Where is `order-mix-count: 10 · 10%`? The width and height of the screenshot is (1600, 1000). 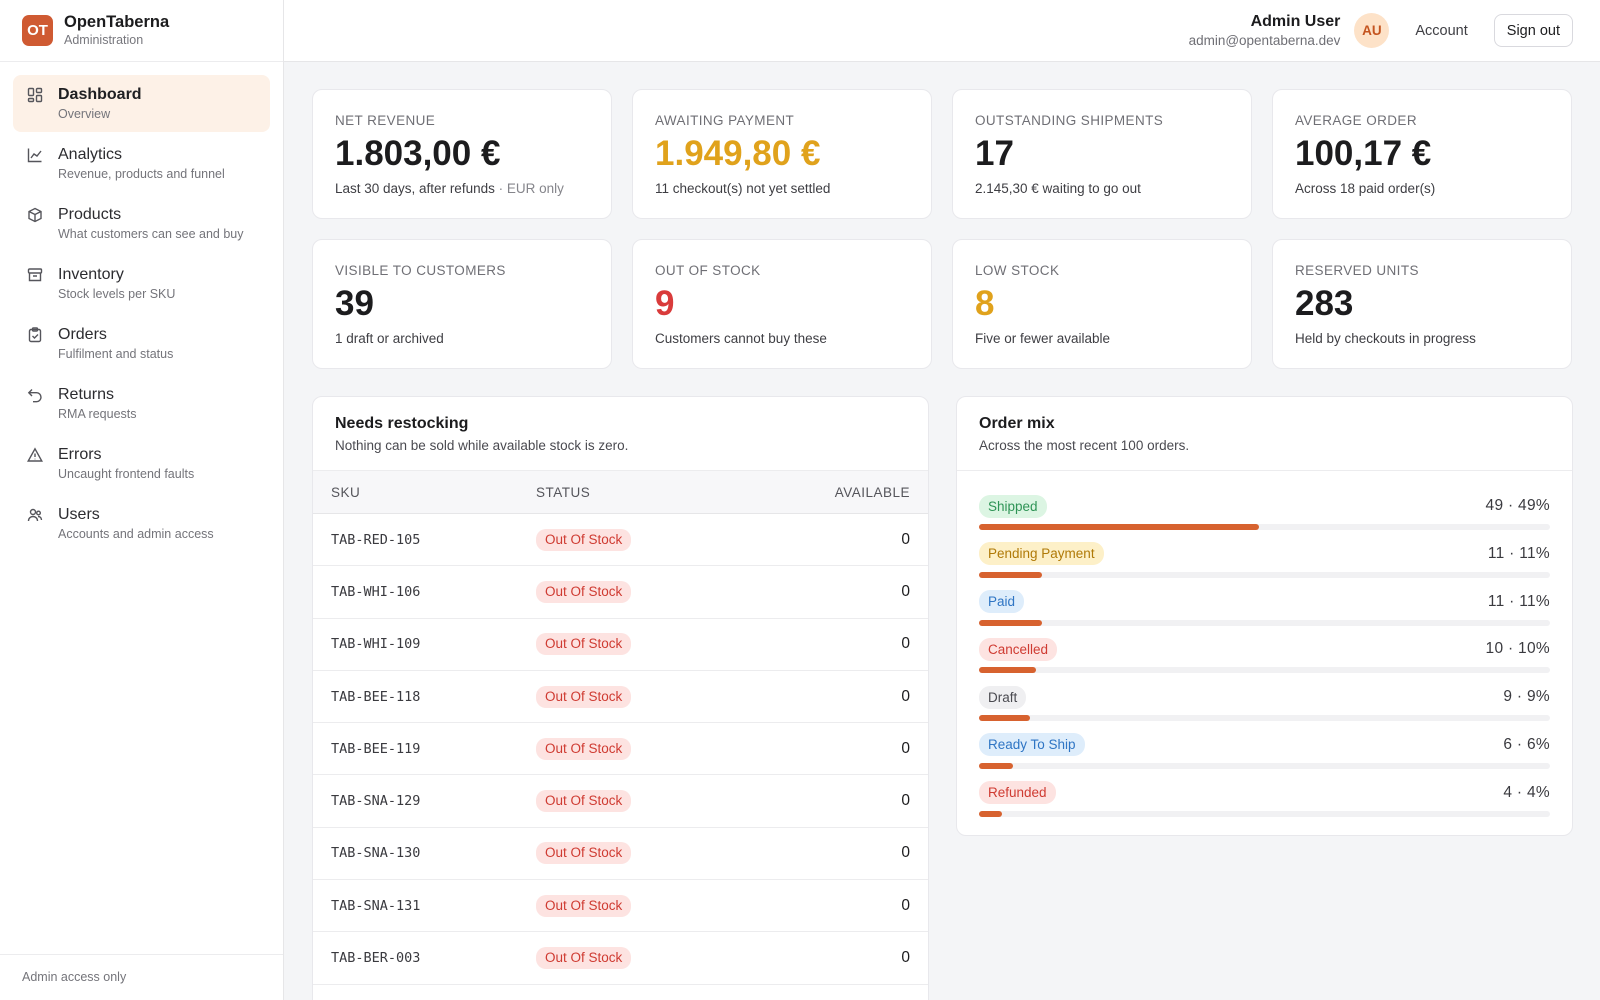 order-mix-count: 10 · 10% is located at coordinates (1517, 649).